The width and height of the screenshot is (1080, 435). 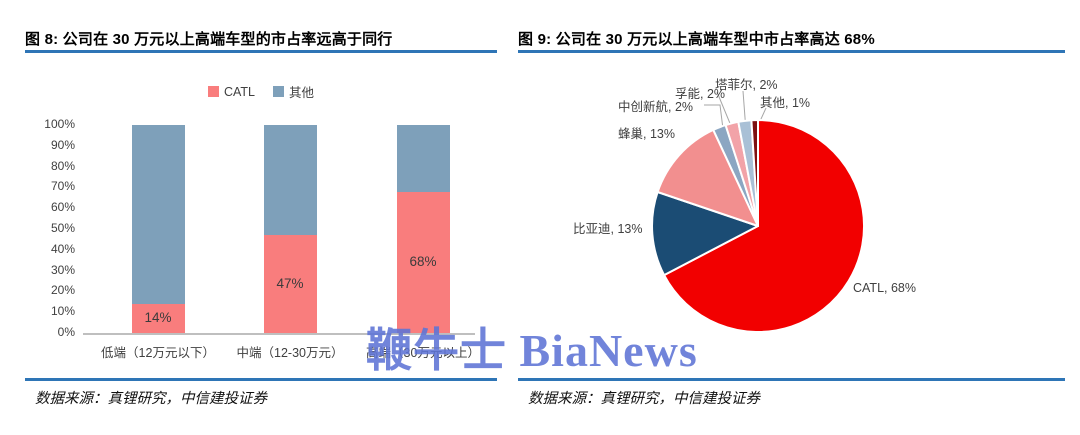 I want to click on pie-label-蜂巢: 蜂巢, 13%, so click(x=646, y=134).